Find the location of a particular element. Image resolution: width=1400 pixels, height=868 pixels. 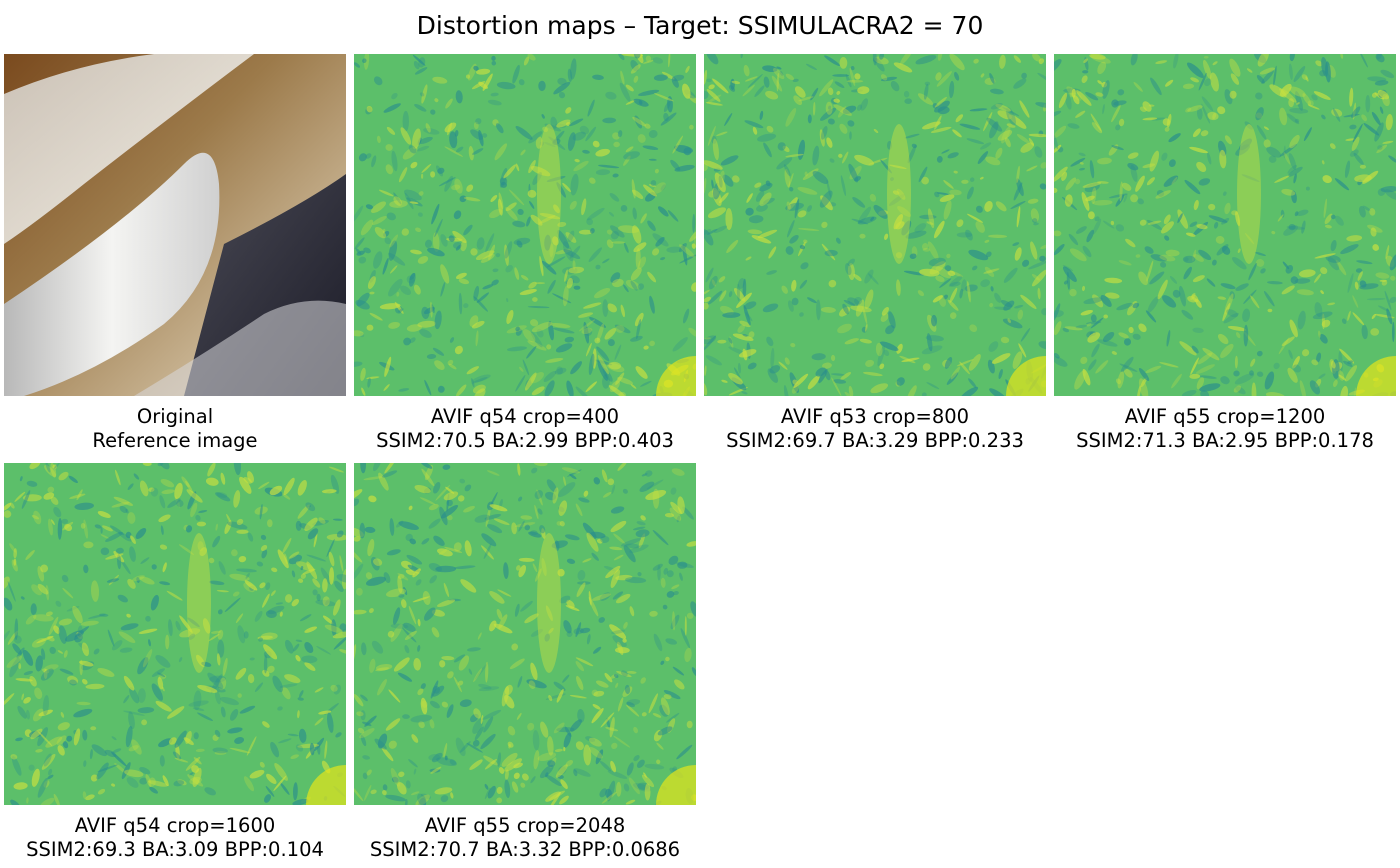

panel-reference: Original Reference image is located at coordinates (175, 253).